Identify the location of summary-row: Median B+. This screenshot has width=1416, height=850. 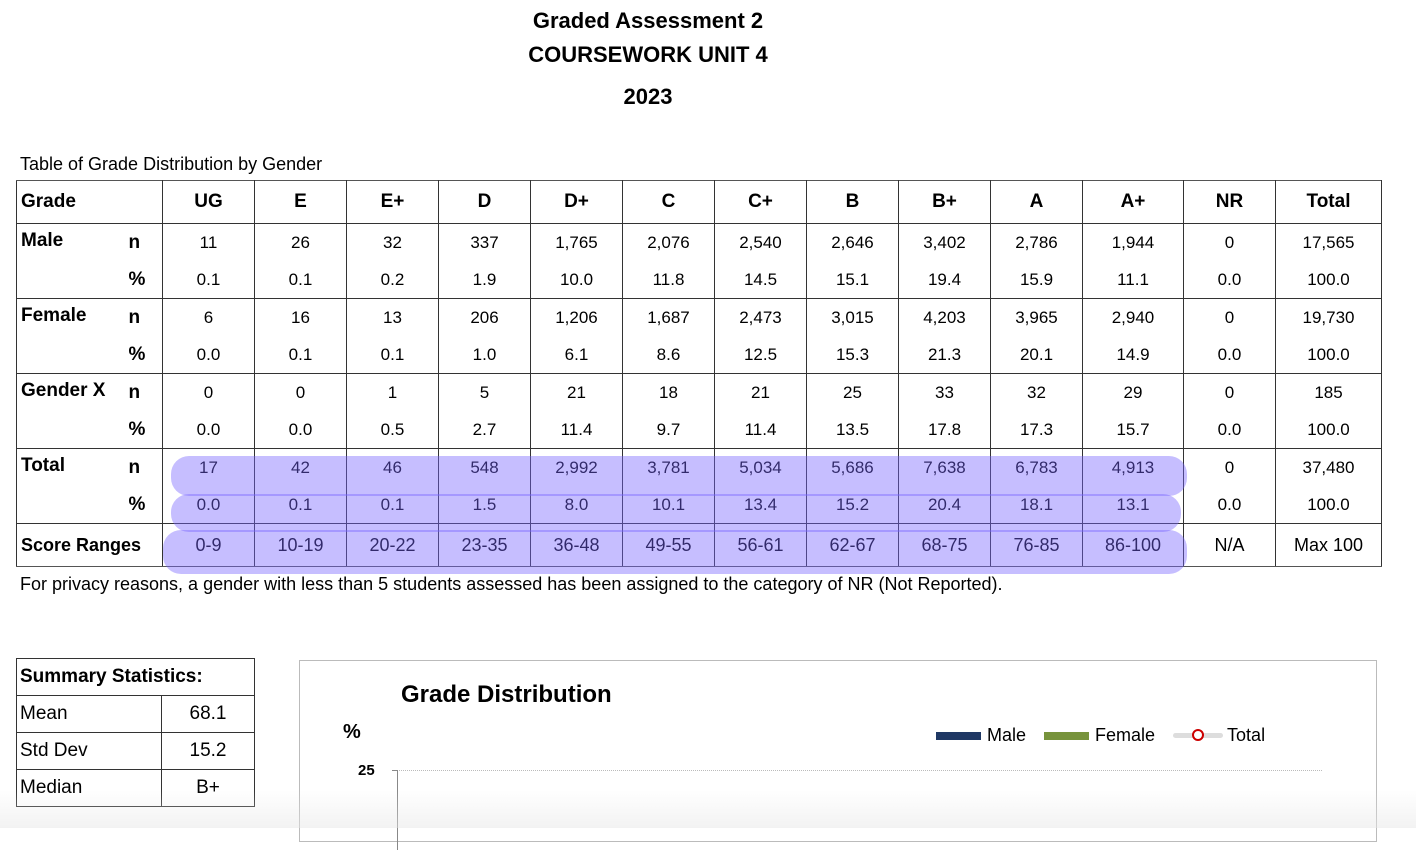
(135, 788).